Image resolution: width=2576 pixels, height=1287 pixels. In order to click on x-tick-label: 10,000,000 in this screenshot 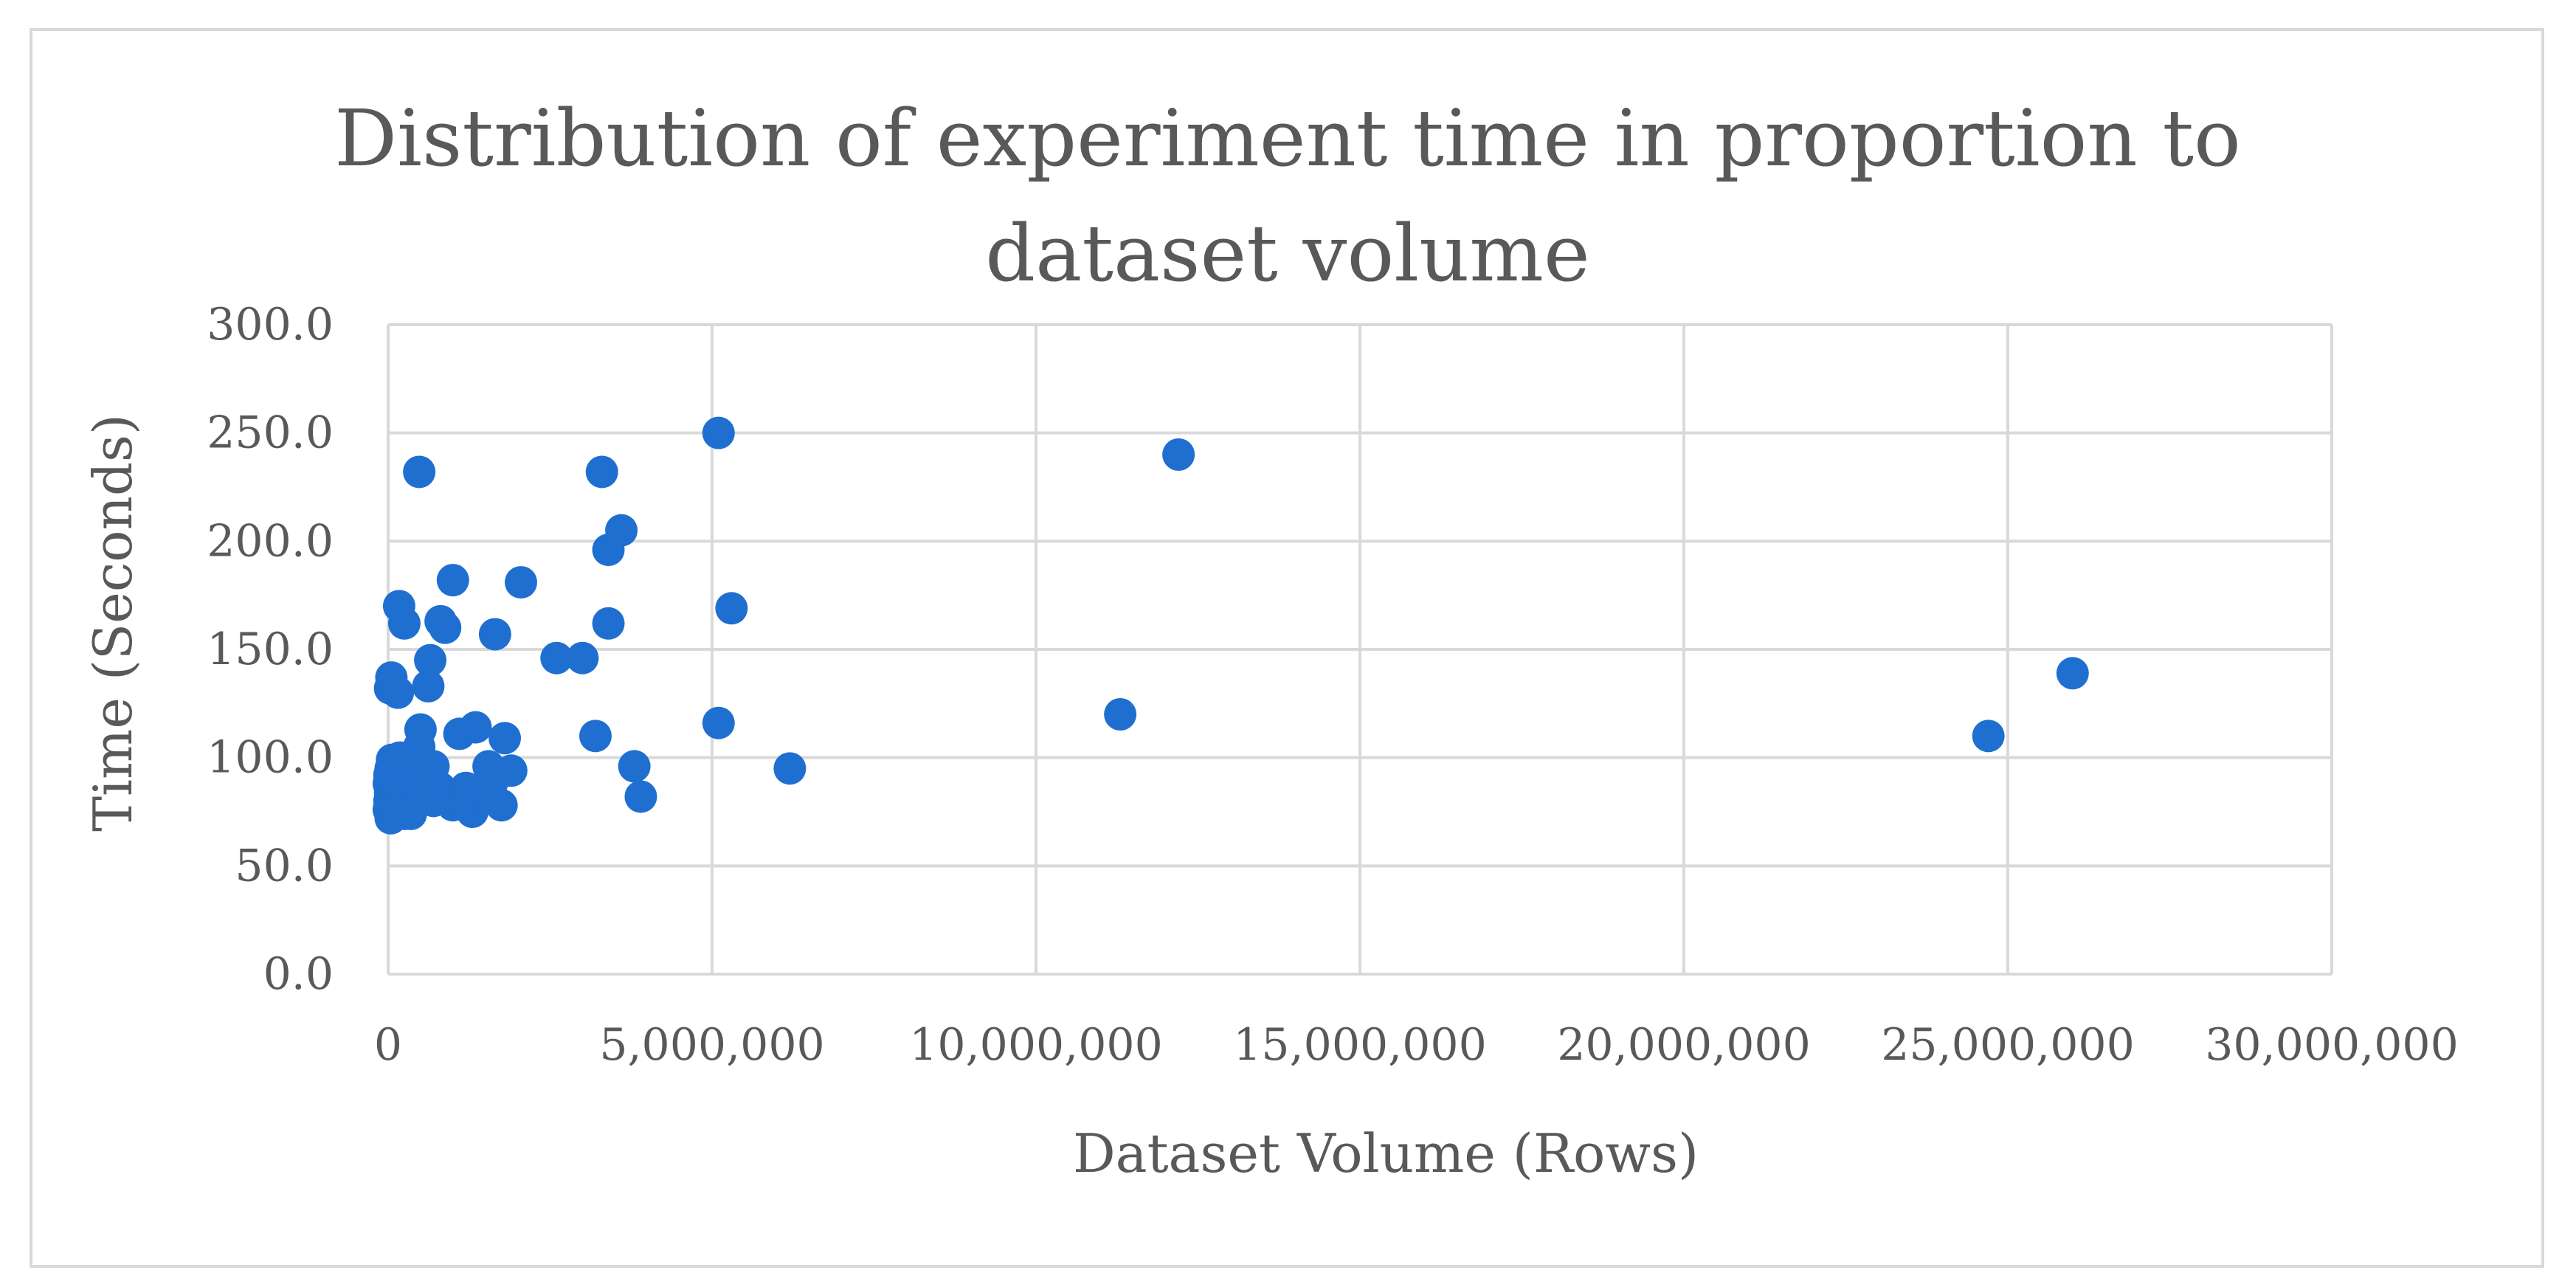, I will do `click(1036, 1045)`.